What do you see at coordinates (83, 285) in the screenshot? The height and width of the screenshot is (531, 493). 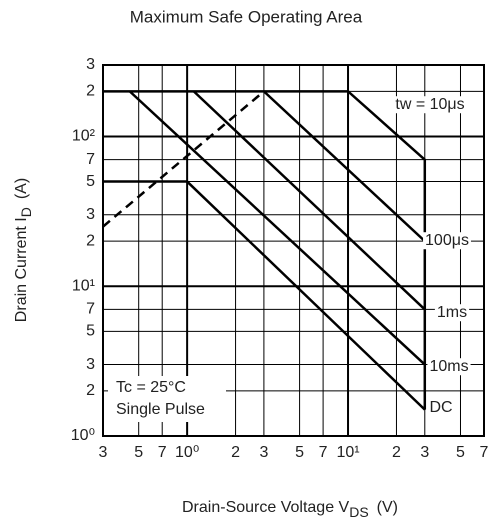 I see `y-tick-label: 10¹` at bounding box center [83, 285].